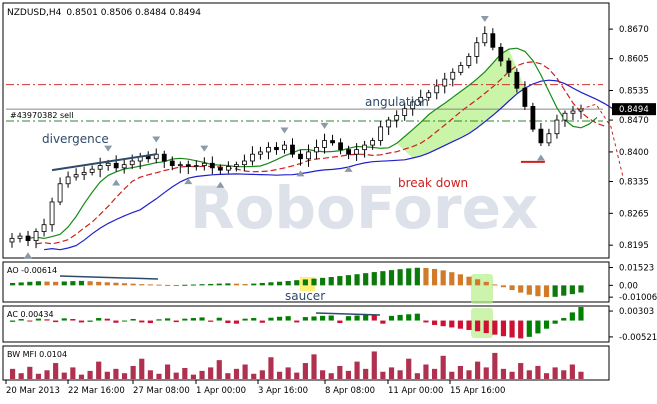 This screenshot has width=657, height=404. I want to click on watermark: RoboForex, so click(364, 208).